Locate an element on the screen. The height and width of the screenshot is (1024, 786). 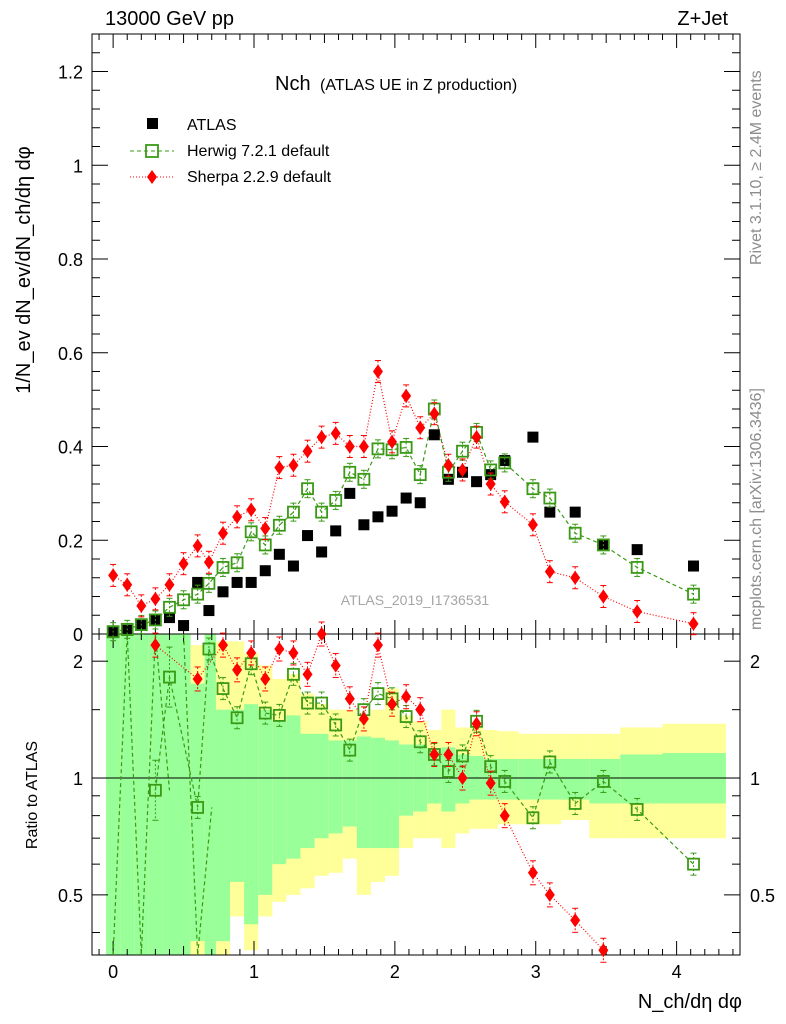
y-tick-label-0.6: 0.6 is located at coordinates (70, 354).